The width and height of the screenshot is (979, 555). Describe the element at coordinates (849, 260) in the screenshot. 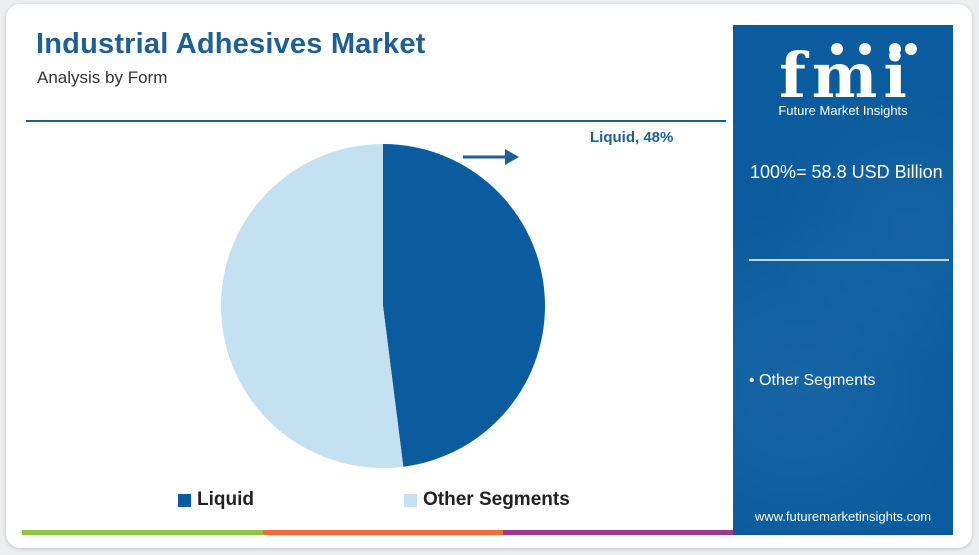

I see `sidebar-divider` at that location.